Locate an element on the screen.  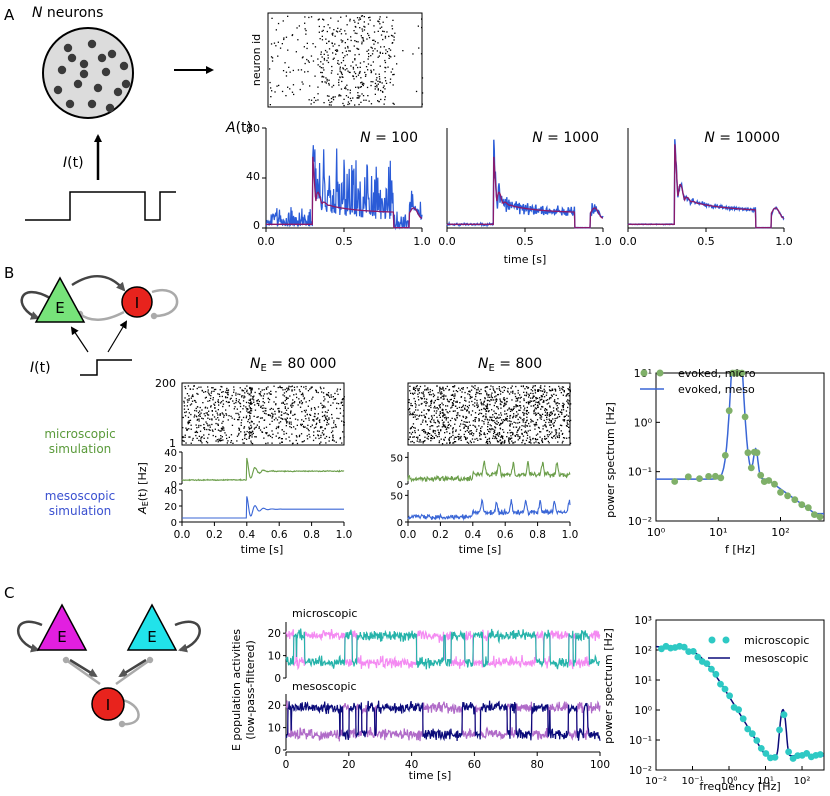
c-spec-y-tick-label: 10¹ is located at coordinates (643, 681).